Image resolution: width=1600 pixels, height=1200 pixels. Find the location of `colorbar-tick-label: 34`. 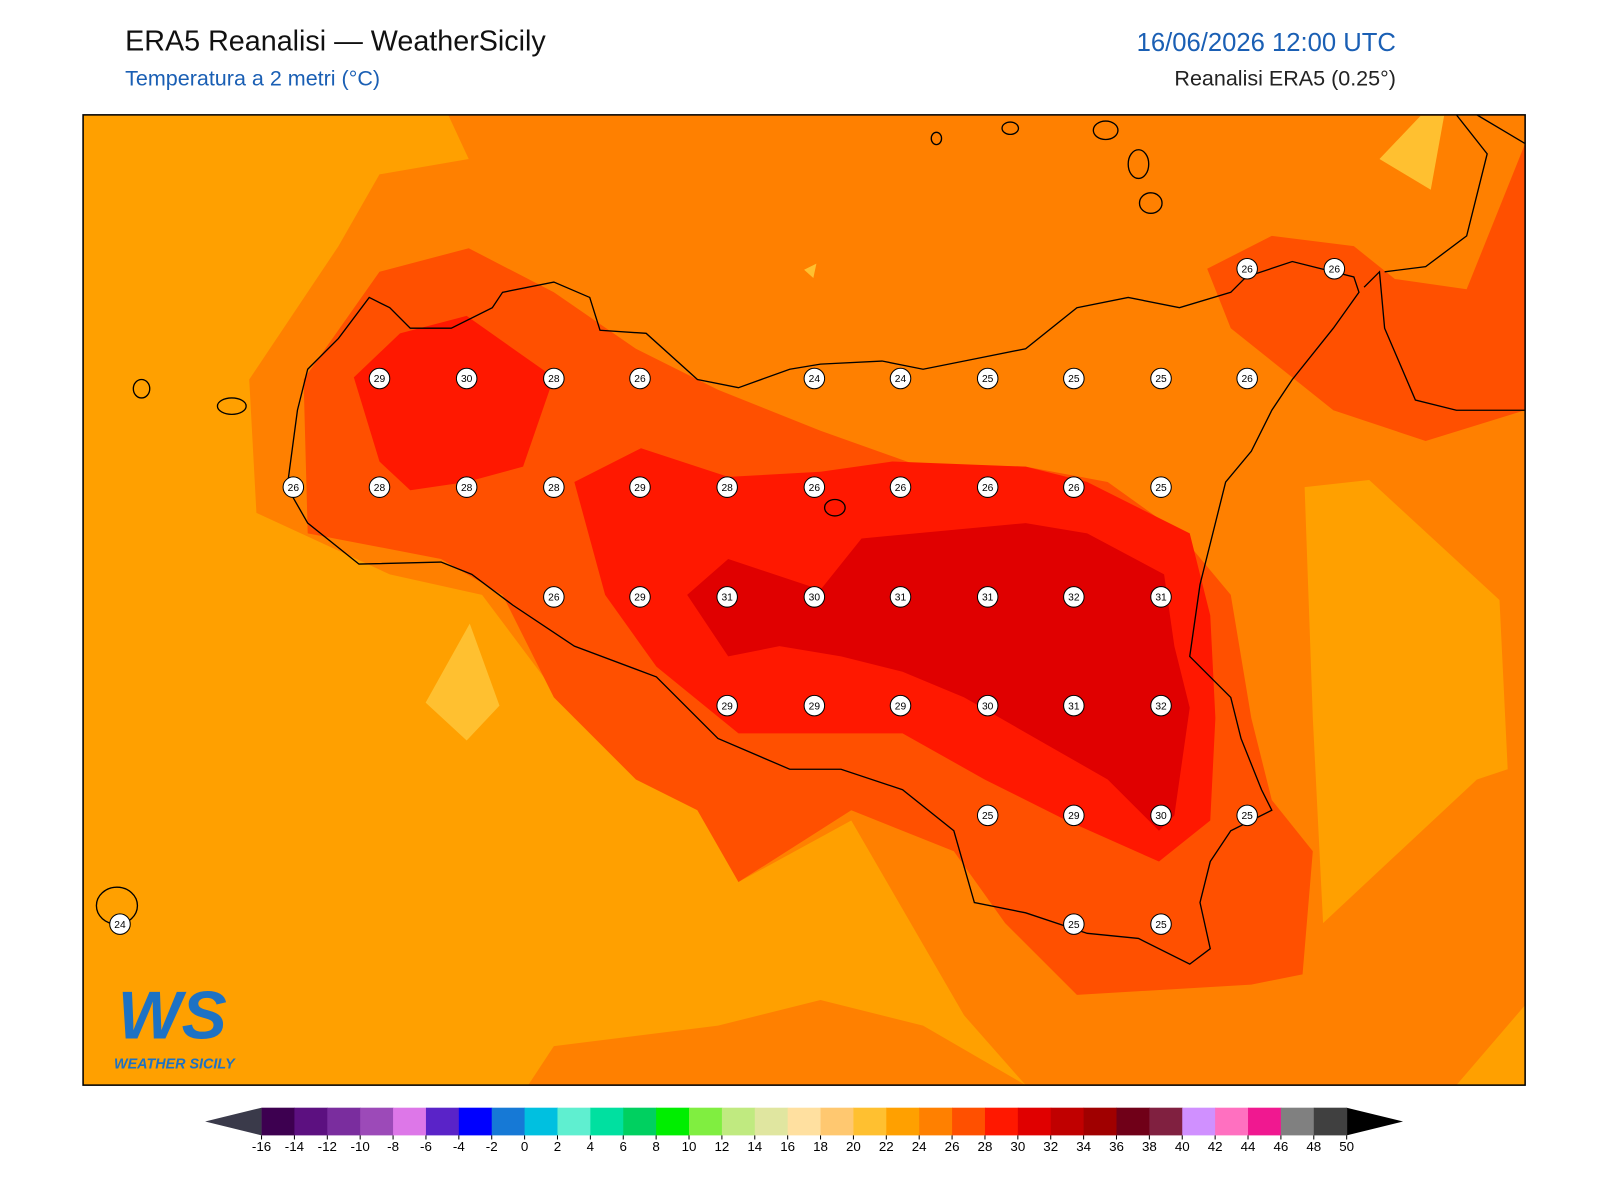

colorbar-tick-label: 34 is located at coordinates (1083, 1146).